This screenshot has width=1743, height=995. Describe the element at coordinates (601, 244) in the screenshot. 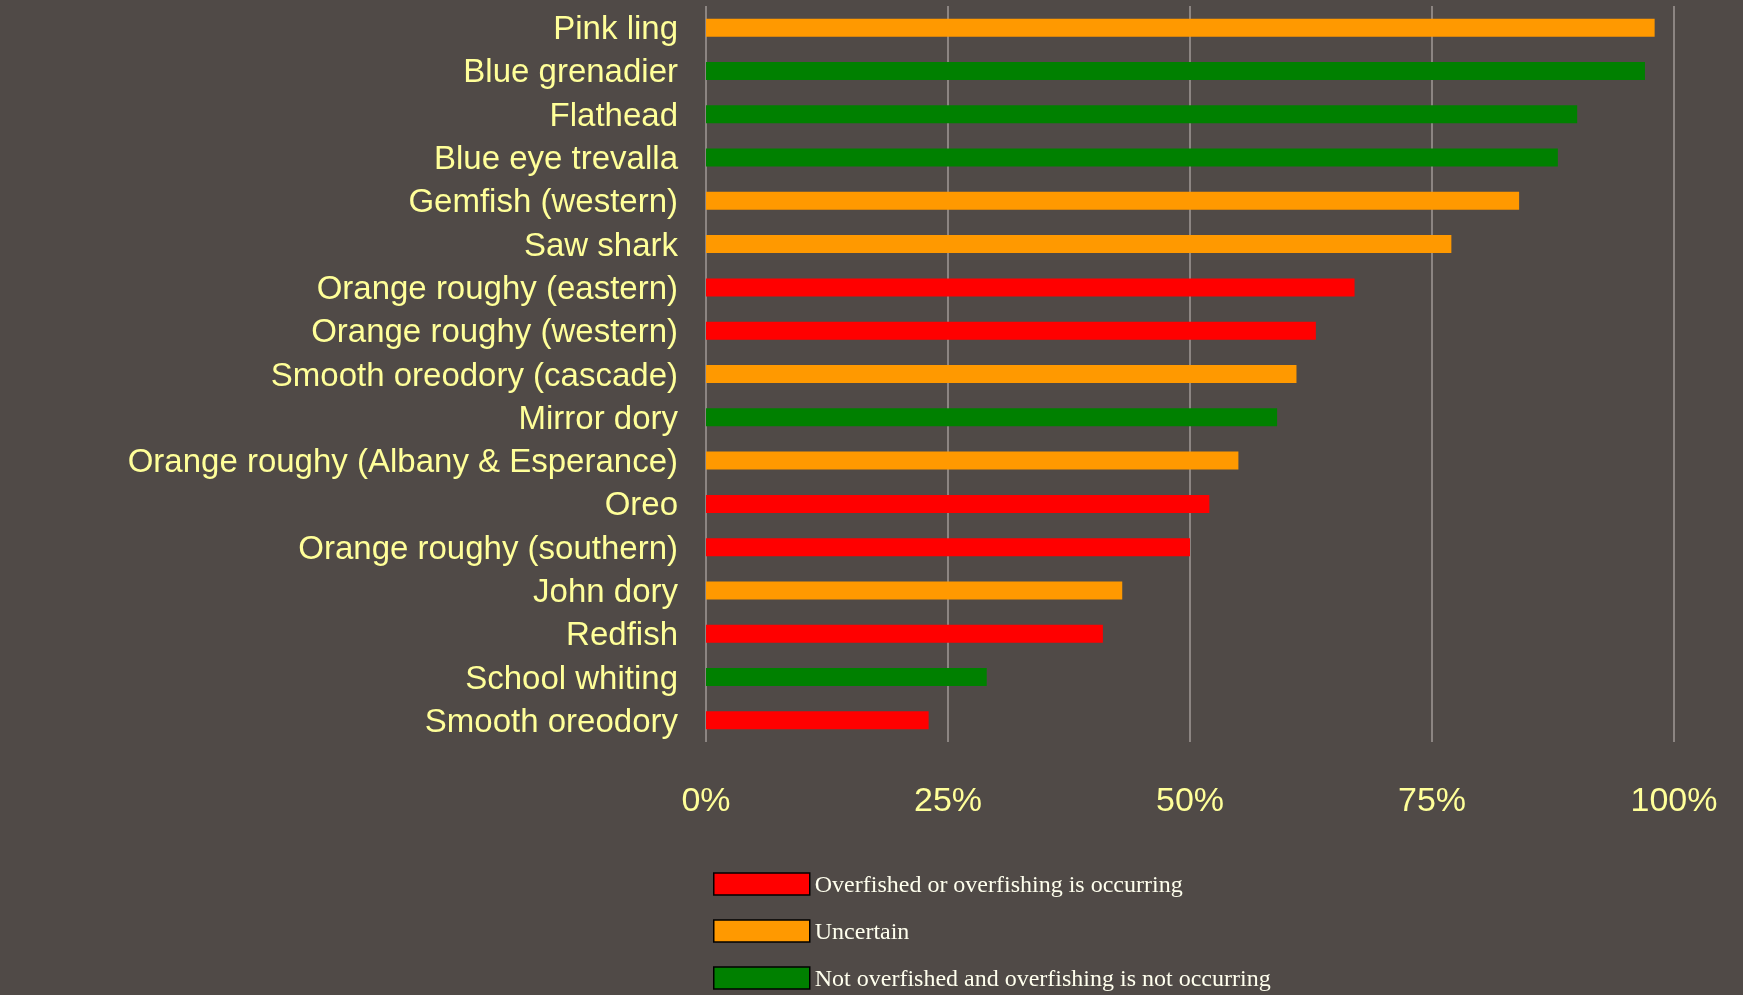

I see `y-tick-label: Saw shark` at that location.